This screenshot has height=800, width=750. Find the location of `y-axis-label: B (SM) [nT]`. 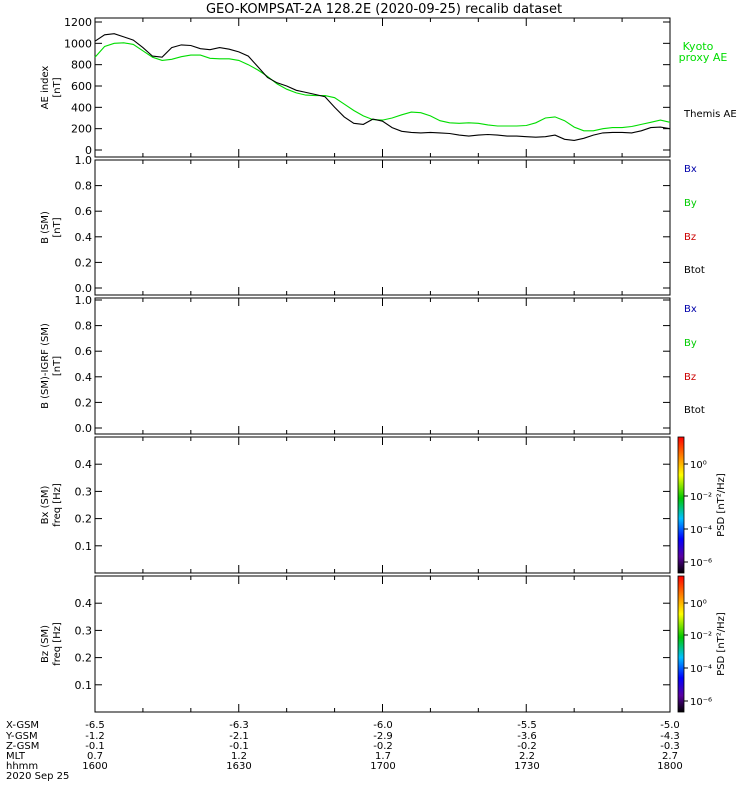

y-axis-label: B (SM) [nT] is located at coordinates (51, 227).